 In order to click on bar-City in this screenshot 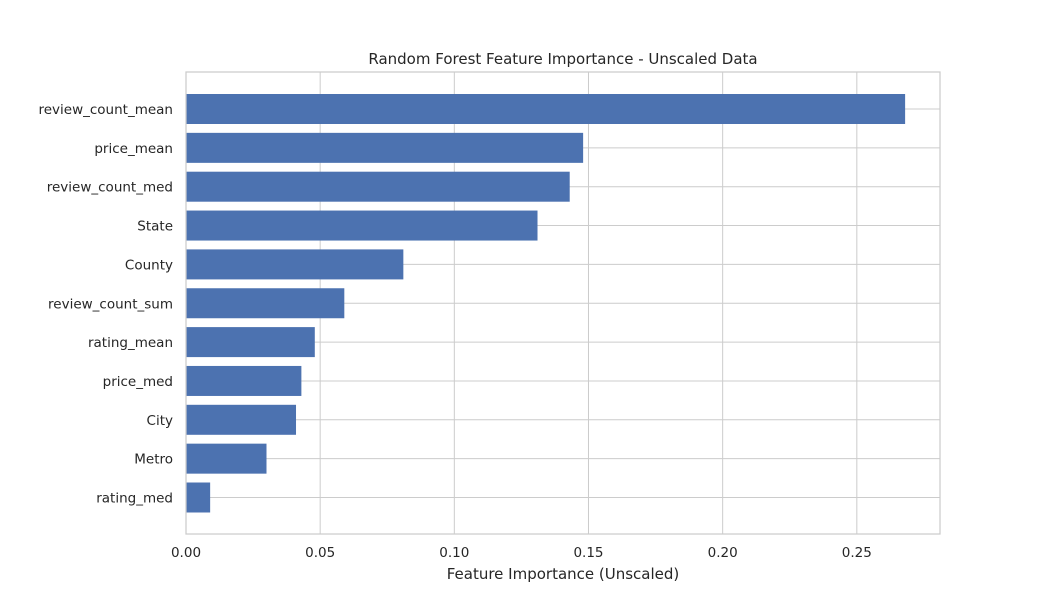, I will do `click(241, 419)`.